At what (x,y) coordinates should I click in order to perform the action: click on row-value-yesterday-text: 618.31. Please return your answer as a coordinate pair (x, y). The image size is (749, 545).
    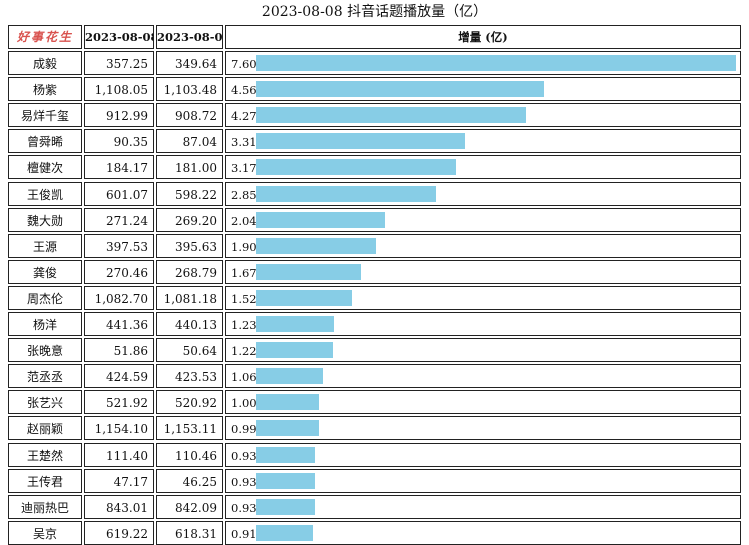
    Looking at the image, I should click on (196, 534).